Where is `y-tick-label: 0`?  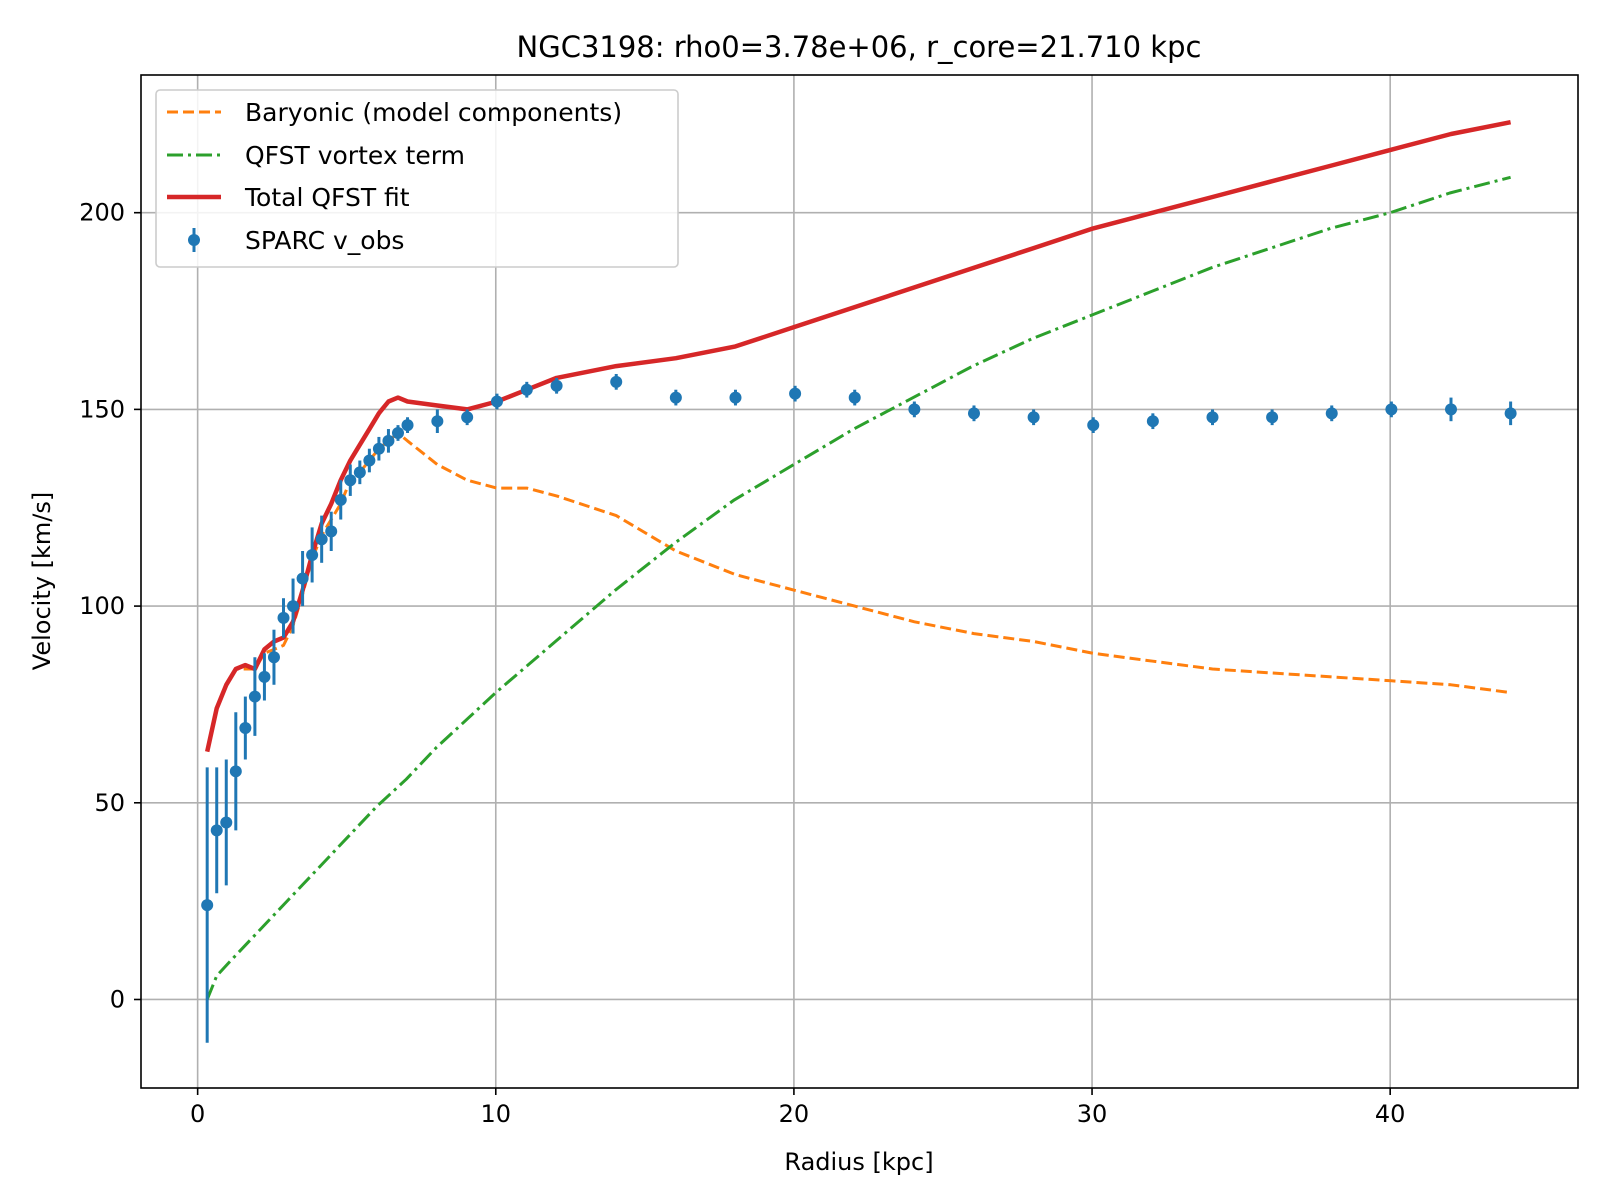 y-tick-label: 0 is located at coordinates (117, 999).